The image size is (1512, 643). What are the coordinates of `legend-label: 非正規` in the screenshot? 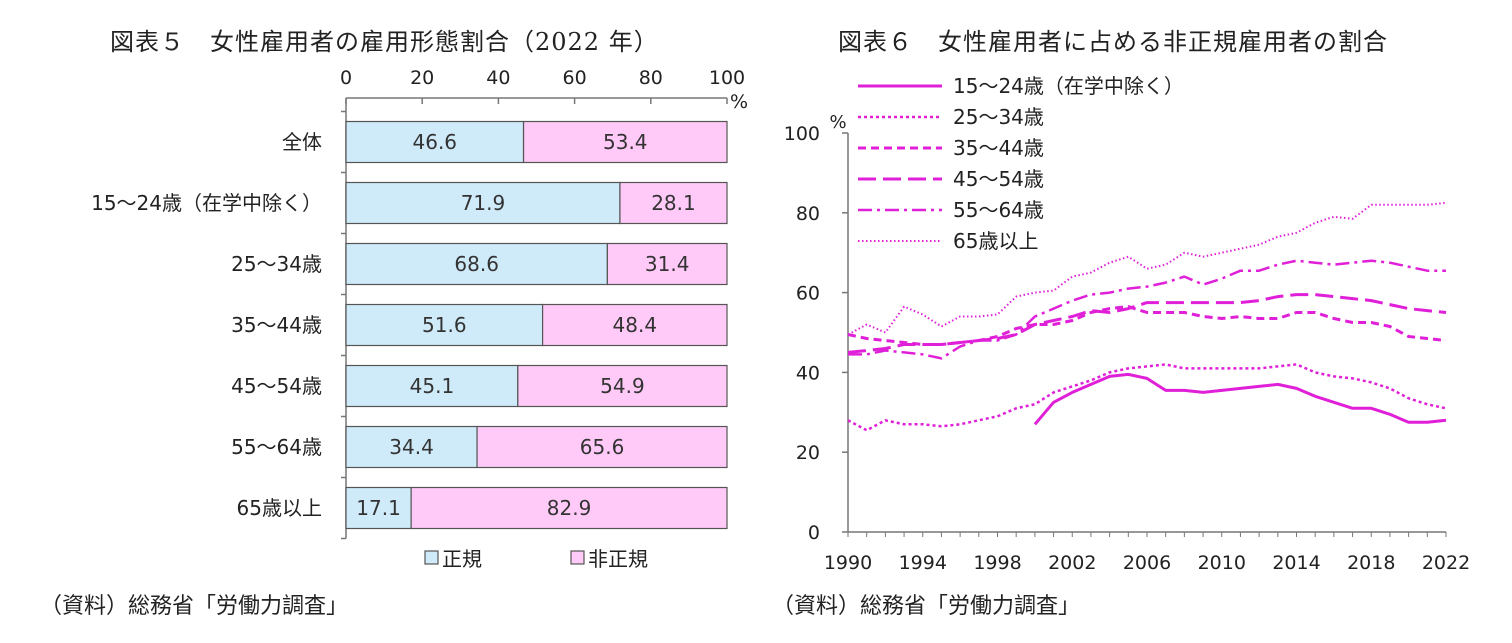 It's located at (618, 559).